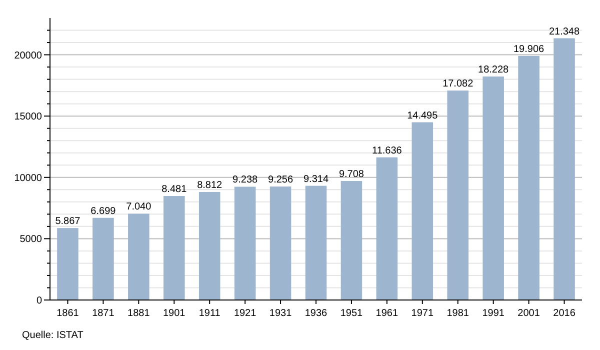  What do you see at coordinates (28, 56) in the screenshot?
I see `y-tick-label: 20000` at bounding box center [28, 56].